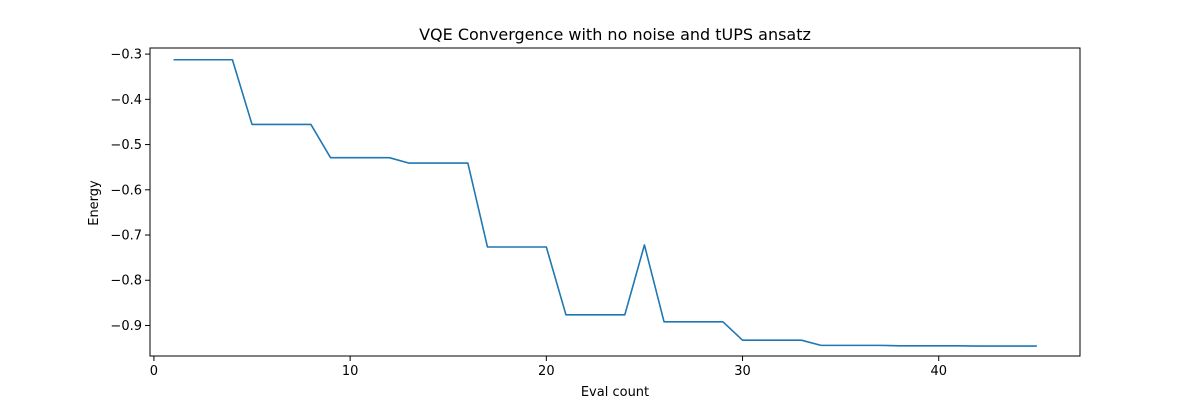 The height and width of the screenshot is (400, 1200). What do you see at coordinates (126, 55) in the screenshot?
I see `y-tick-label: −0.3` at bounding box center [126, 55].